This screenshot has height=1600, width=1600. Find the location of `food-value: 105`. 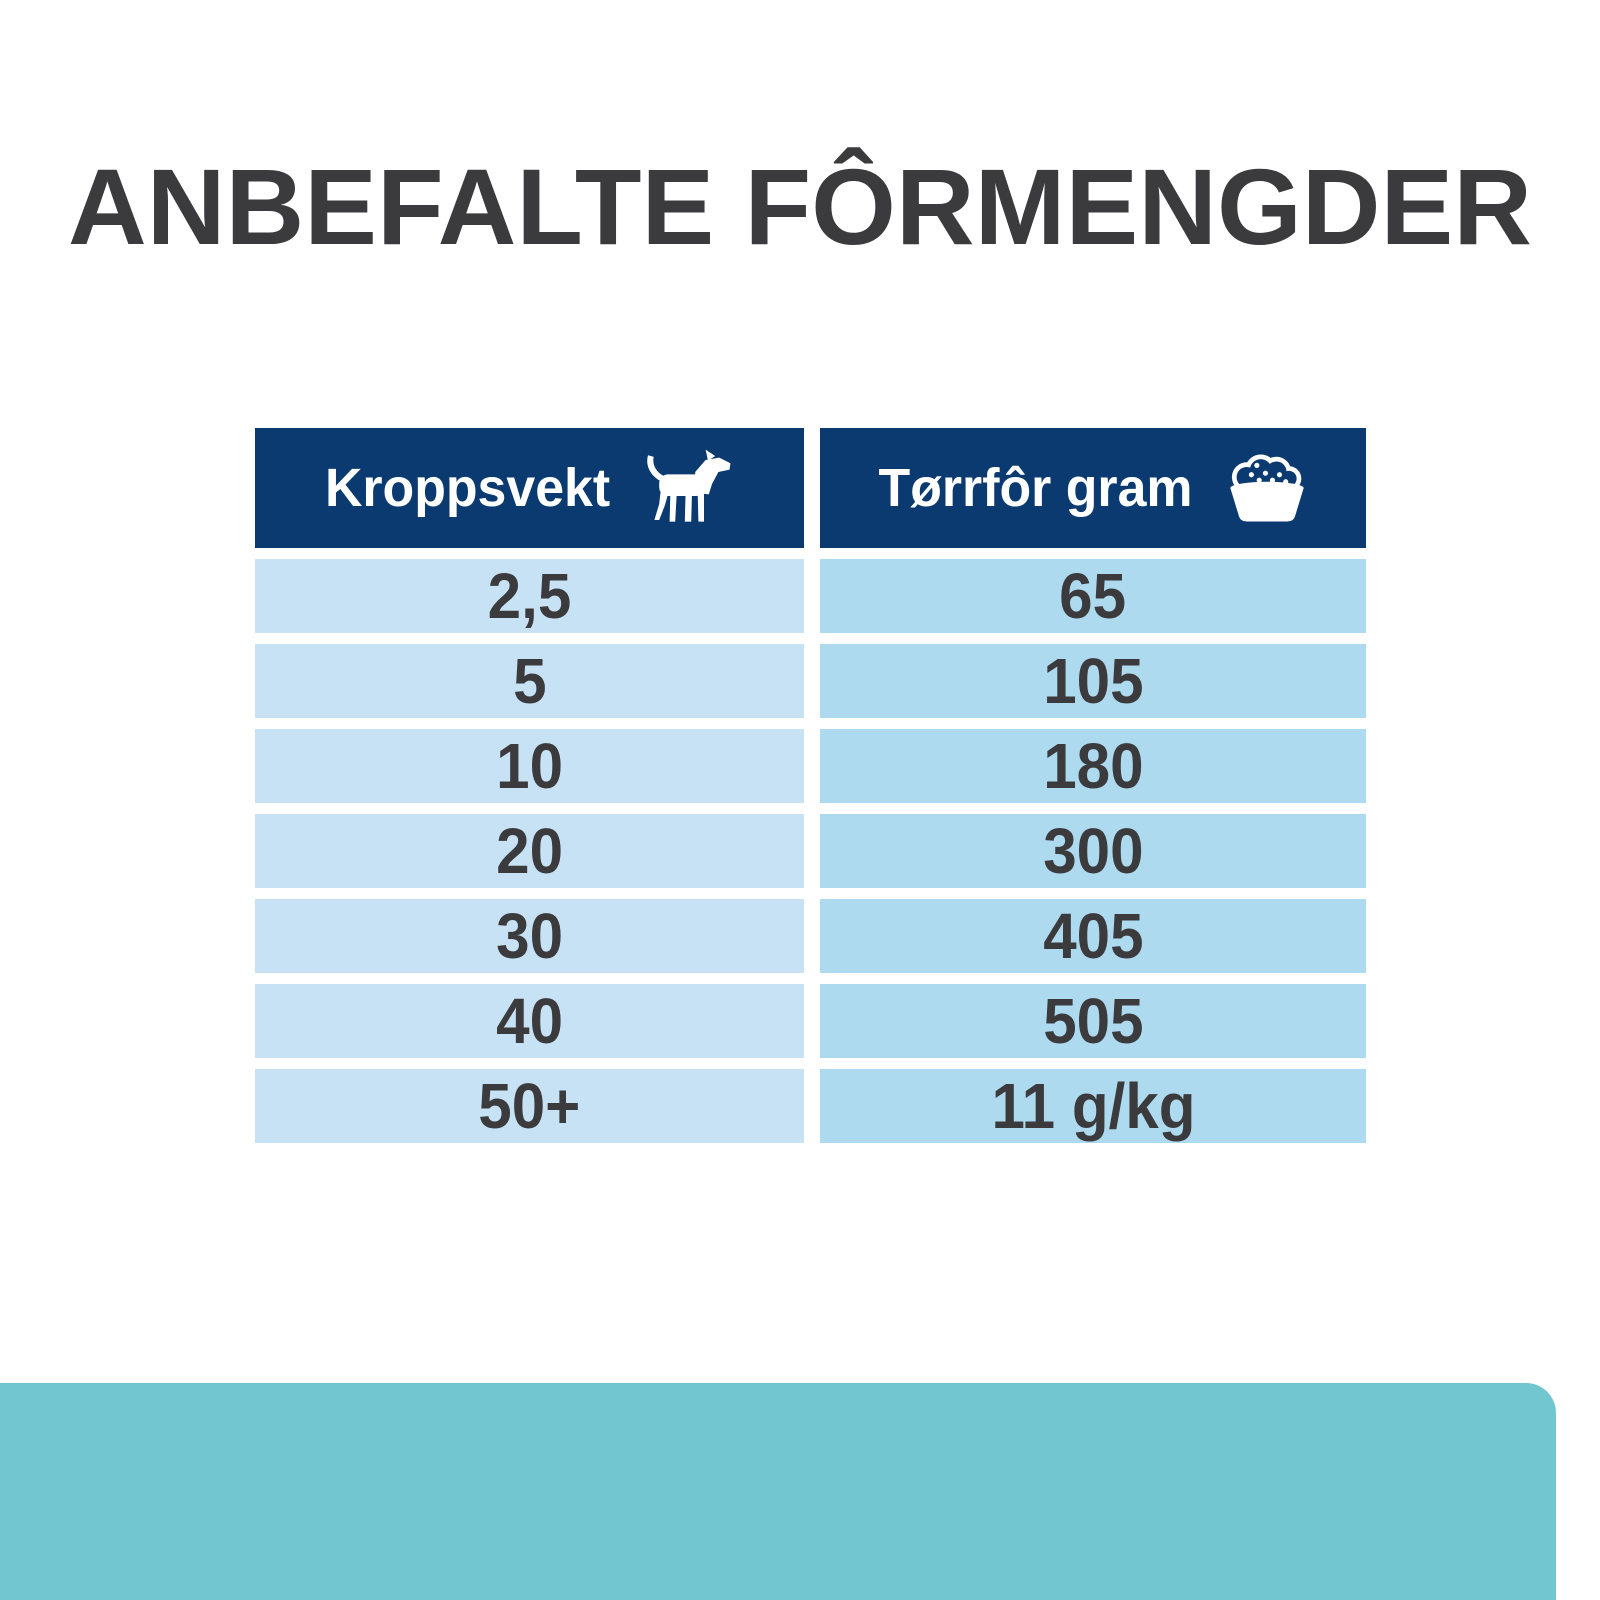

food-value: 105 is located at coordinates (1093, 681).